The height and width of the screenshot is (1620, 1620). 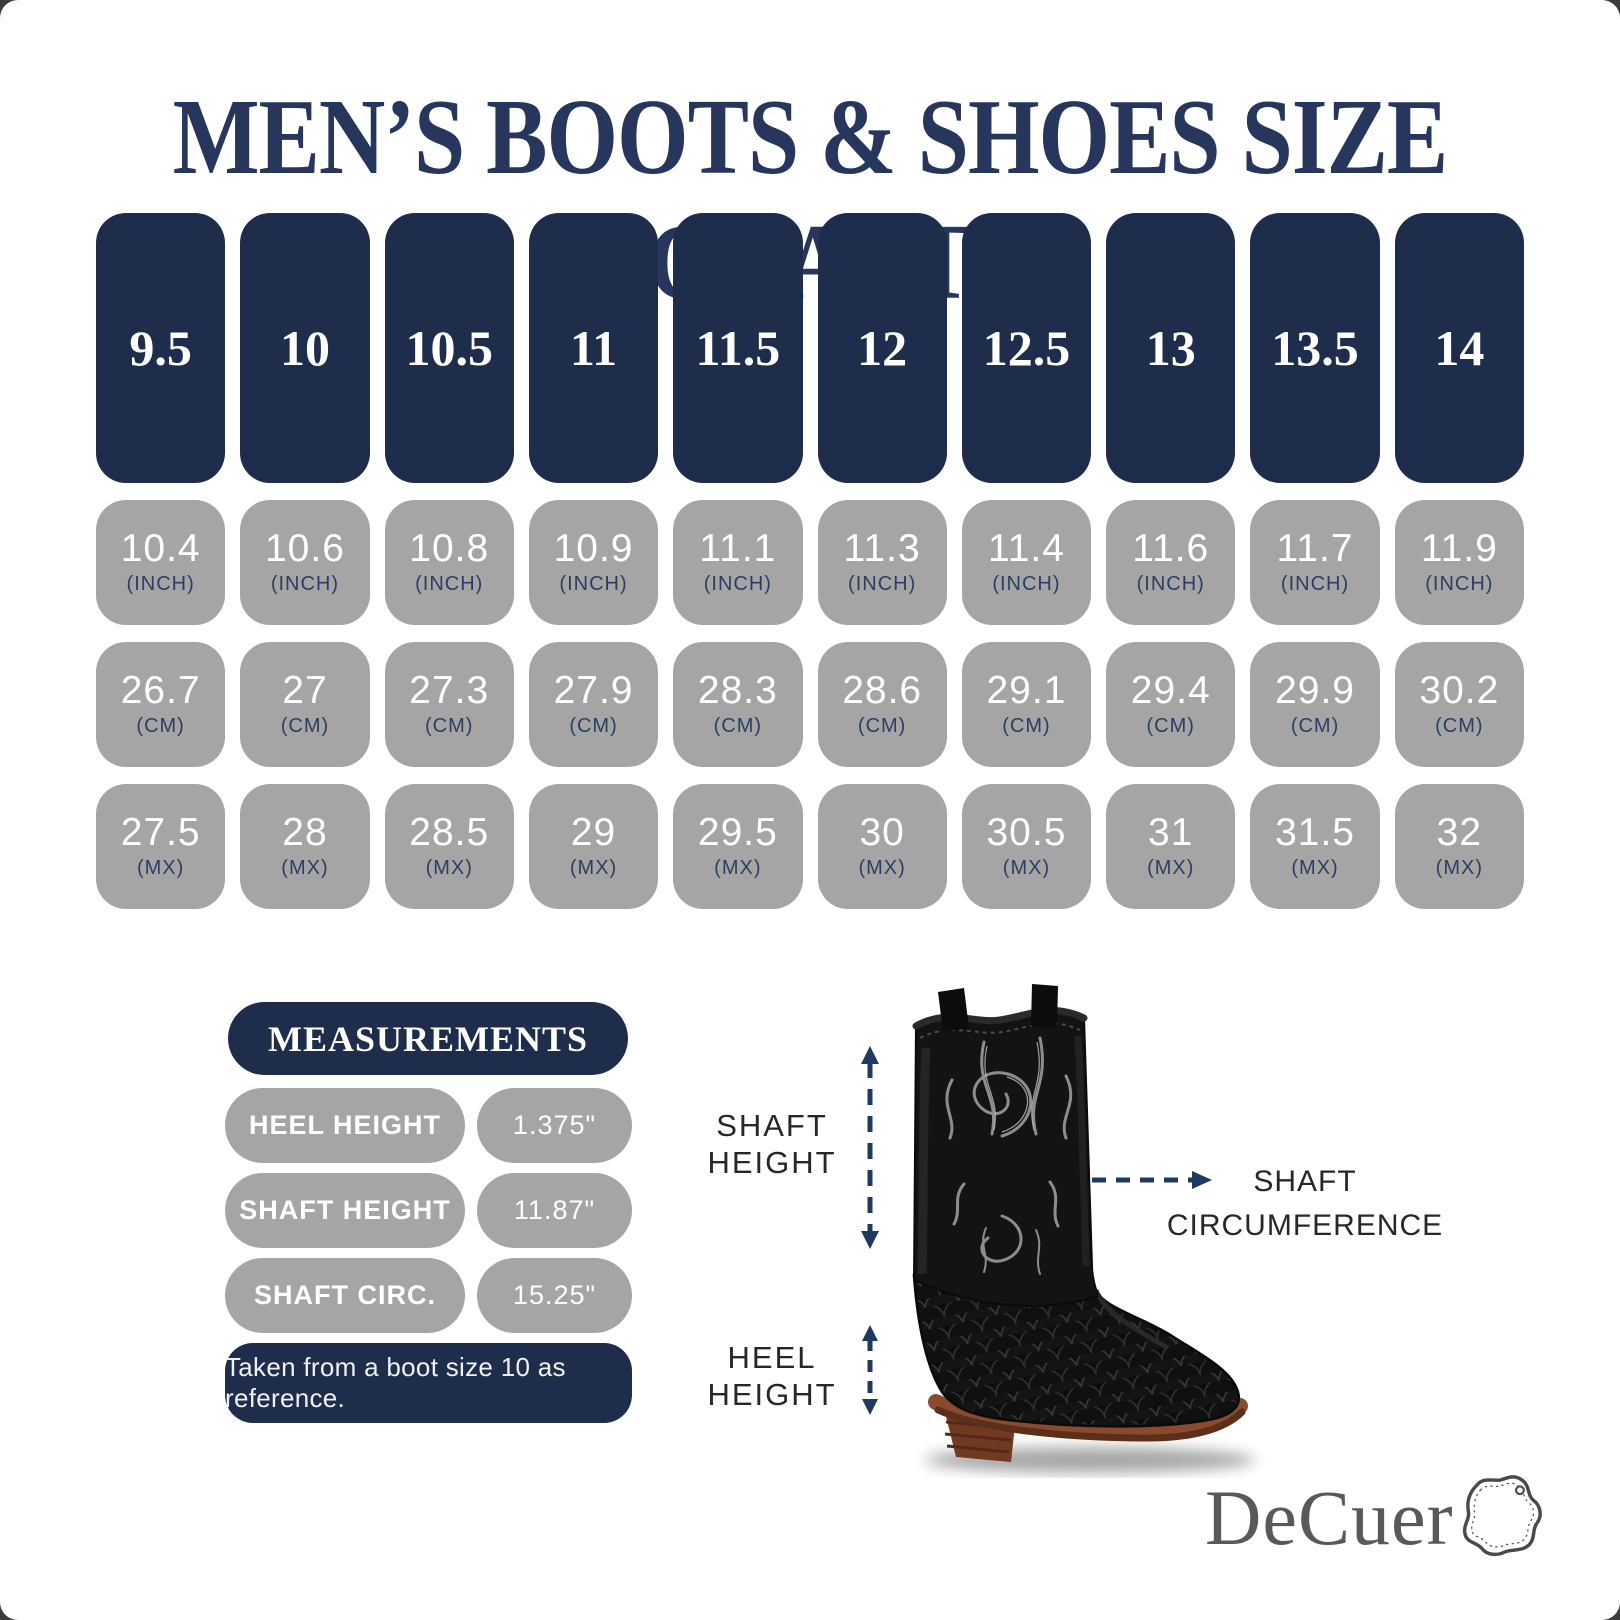 I want to click on us-size-cell: 10.5, so click(x=449, y=348).